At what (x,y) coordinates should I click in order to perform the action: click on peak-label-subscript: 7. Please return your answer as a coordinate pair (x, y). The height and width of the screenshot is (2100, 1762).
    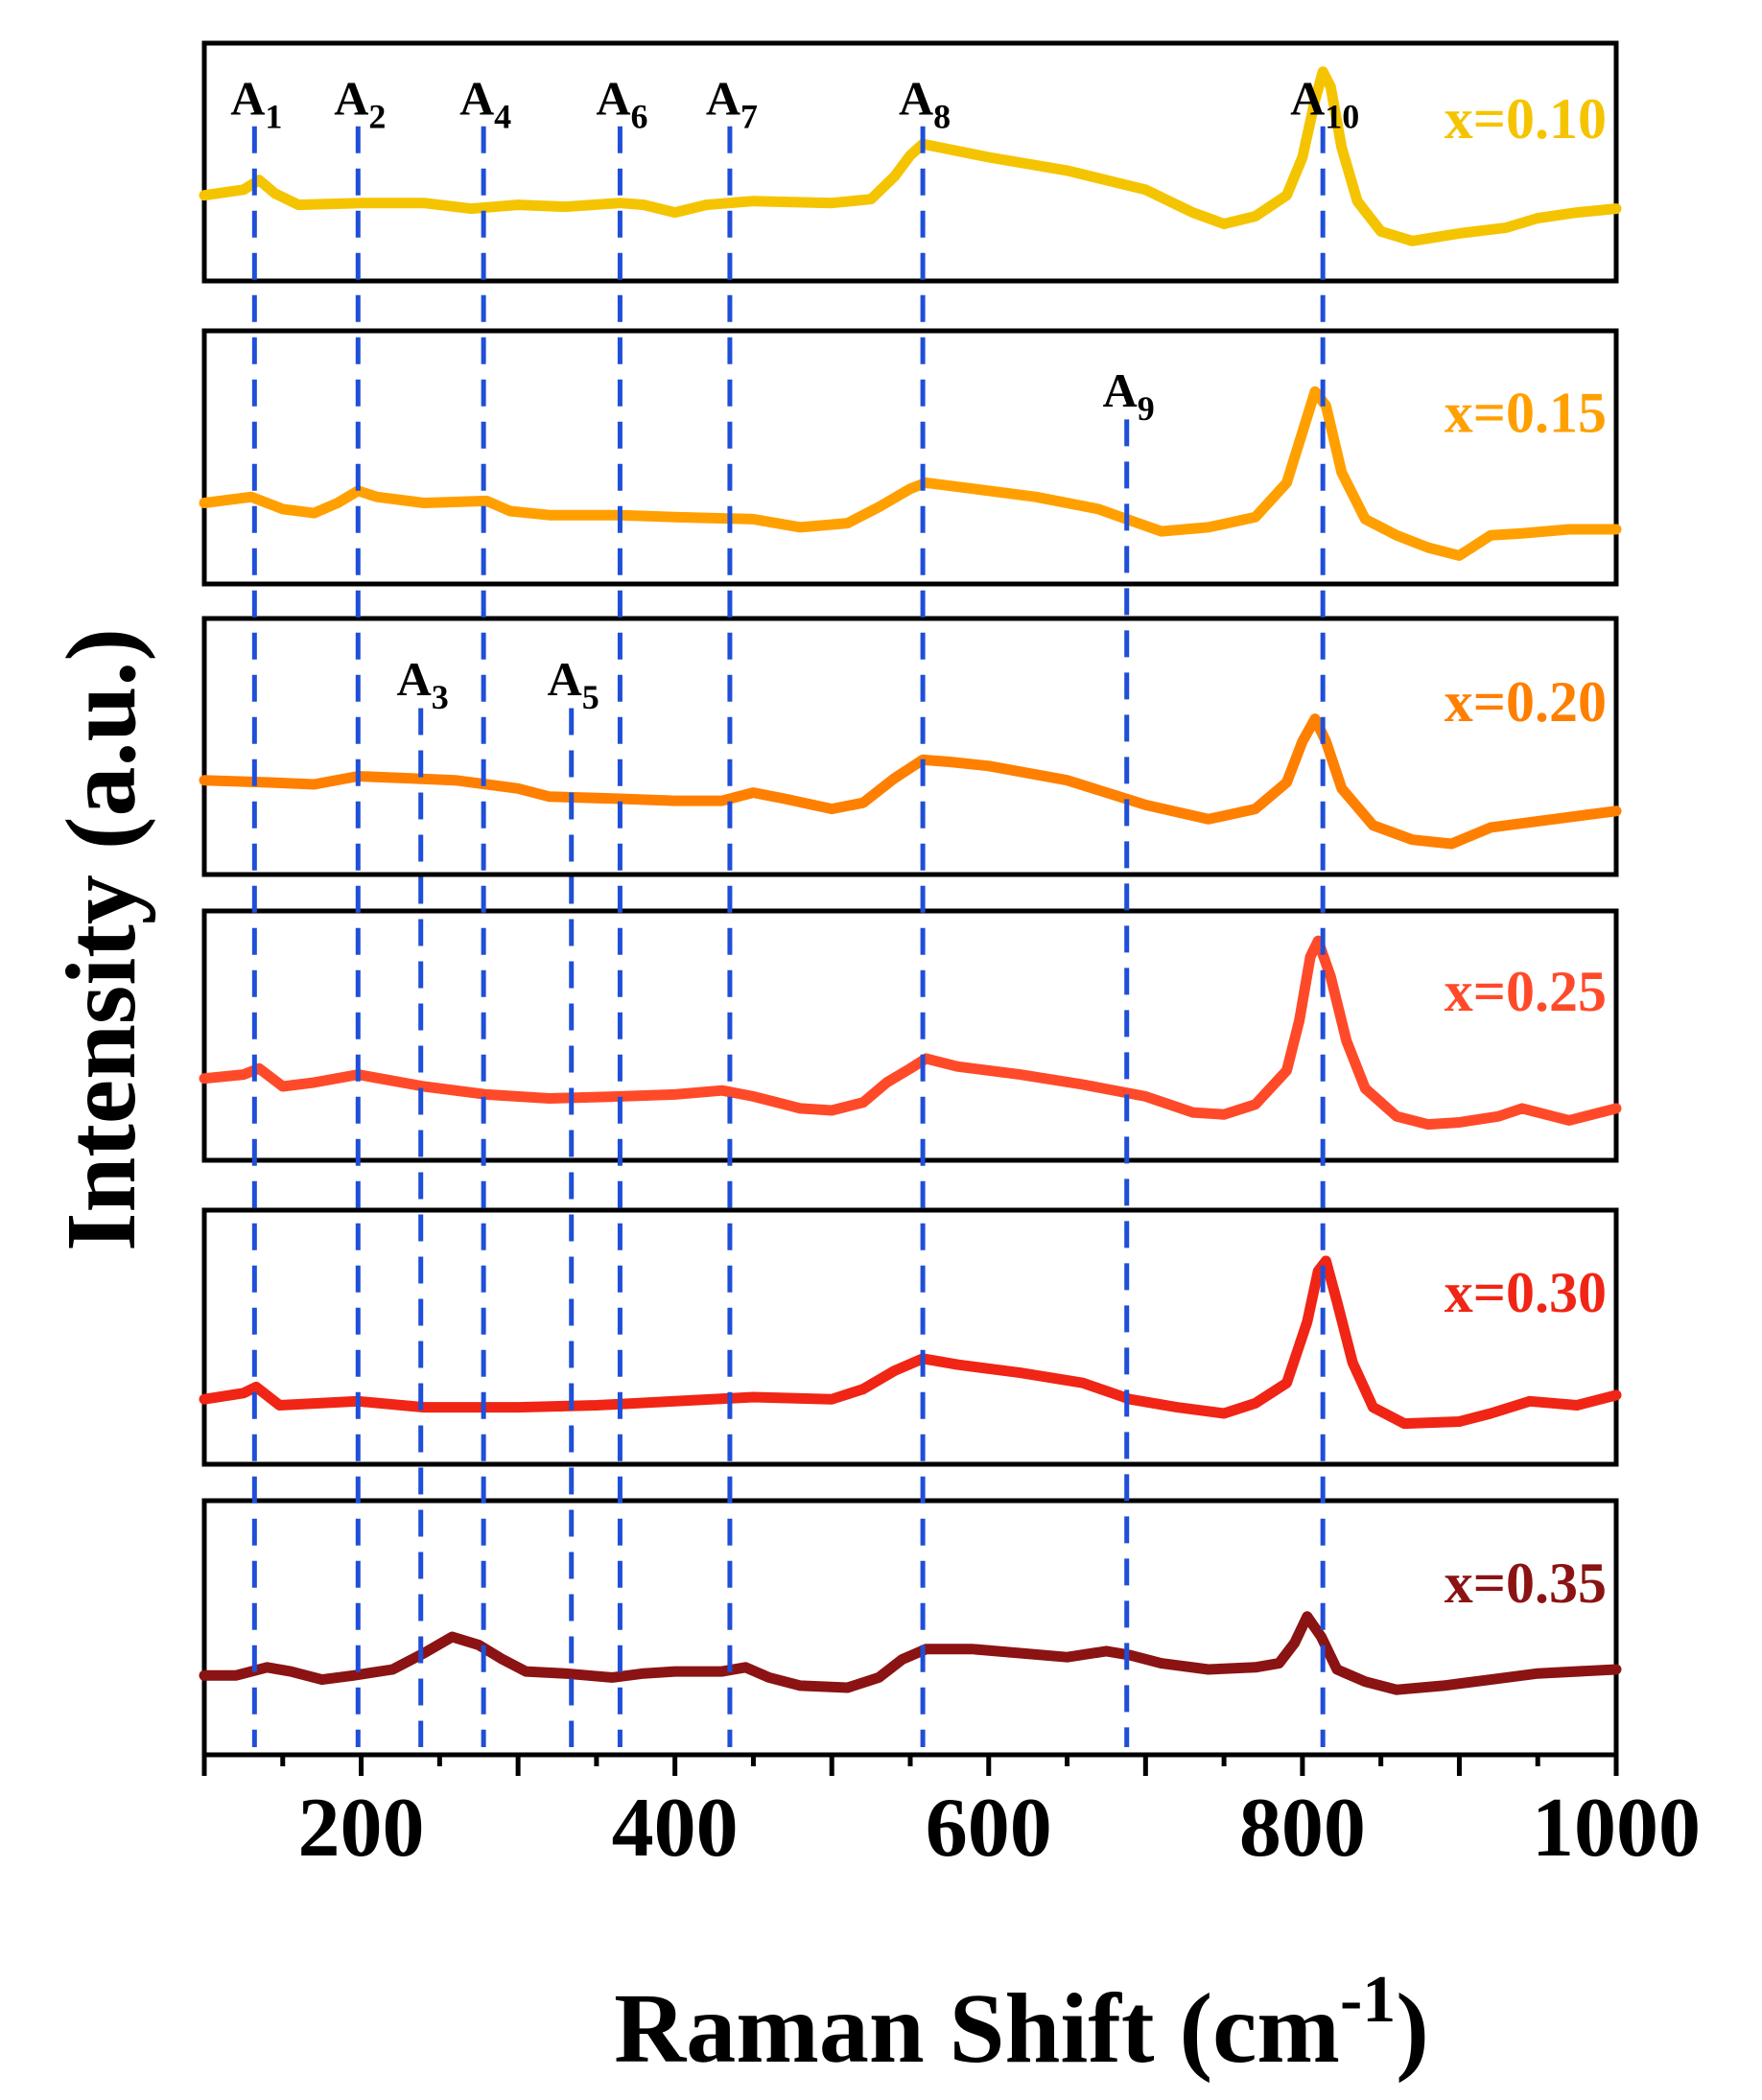
    Looking at the image, I should click on (749, 116).